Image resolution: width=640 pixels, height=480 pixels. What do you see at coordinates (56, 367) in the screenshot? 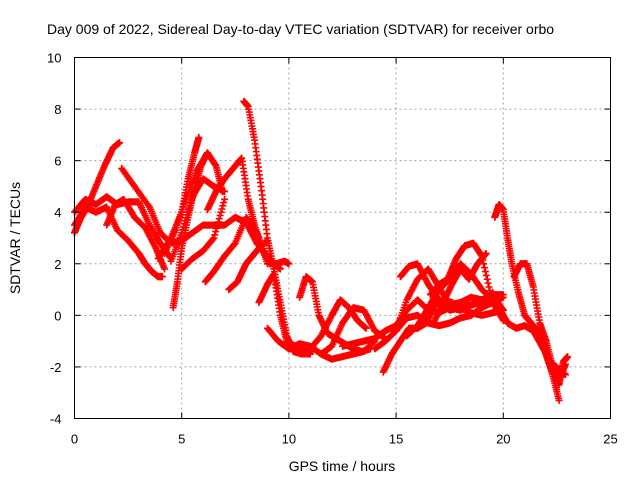
I see `y-tick-label: -2` at bounding box center [56, 367].